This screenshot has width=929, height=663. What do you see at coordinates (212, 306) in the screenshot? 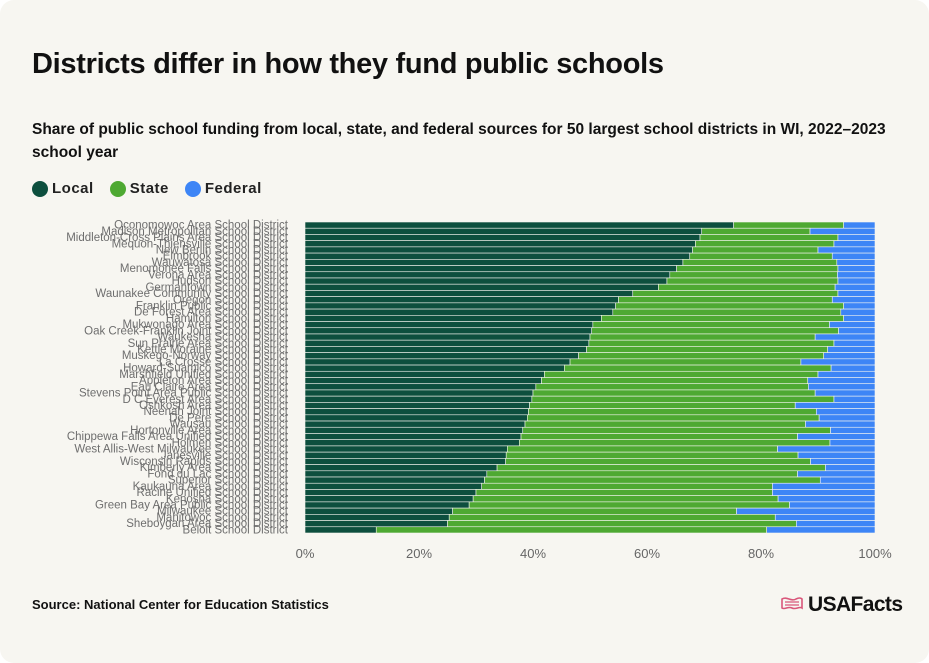
I see `category-label: Franklin Public School District` at bounding box center [212, 306].